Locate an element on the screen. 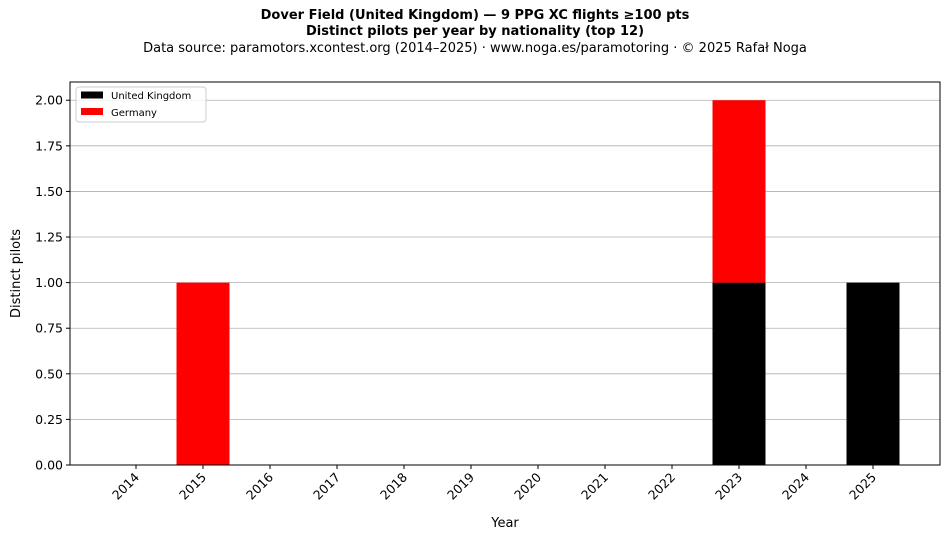 Image resolution: width=950 pixels, height=539 pixels. y-tick-label: 0.25 is located at coordinates (49, 419).